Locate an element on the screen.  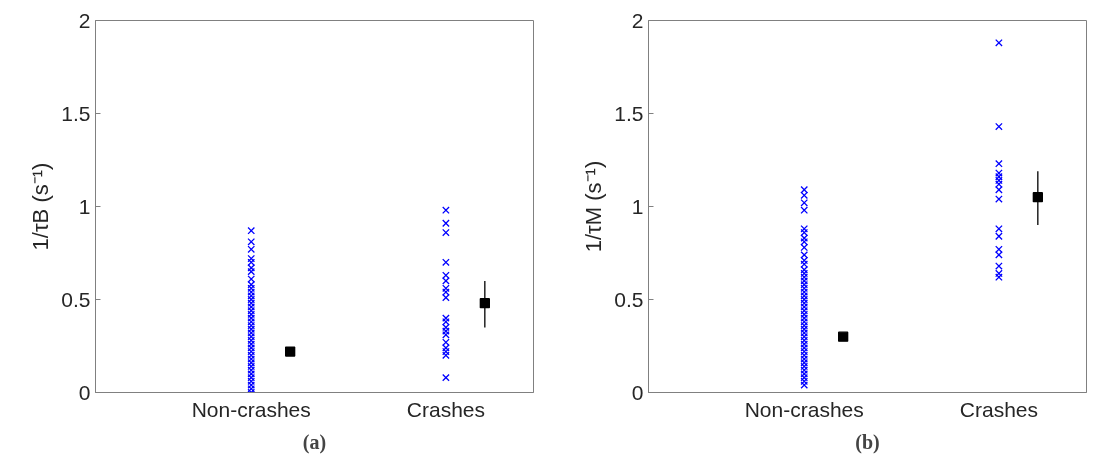
text: (a) is located at coordinates (314, 442).